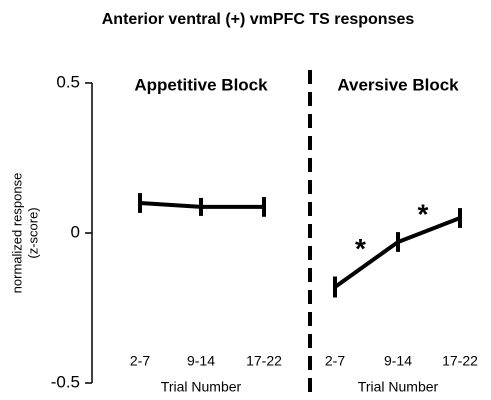 Image resolution: width=491 pixels, height=400 pixels. I want to click on y-axis-label: (z-score), so click(32, 232).